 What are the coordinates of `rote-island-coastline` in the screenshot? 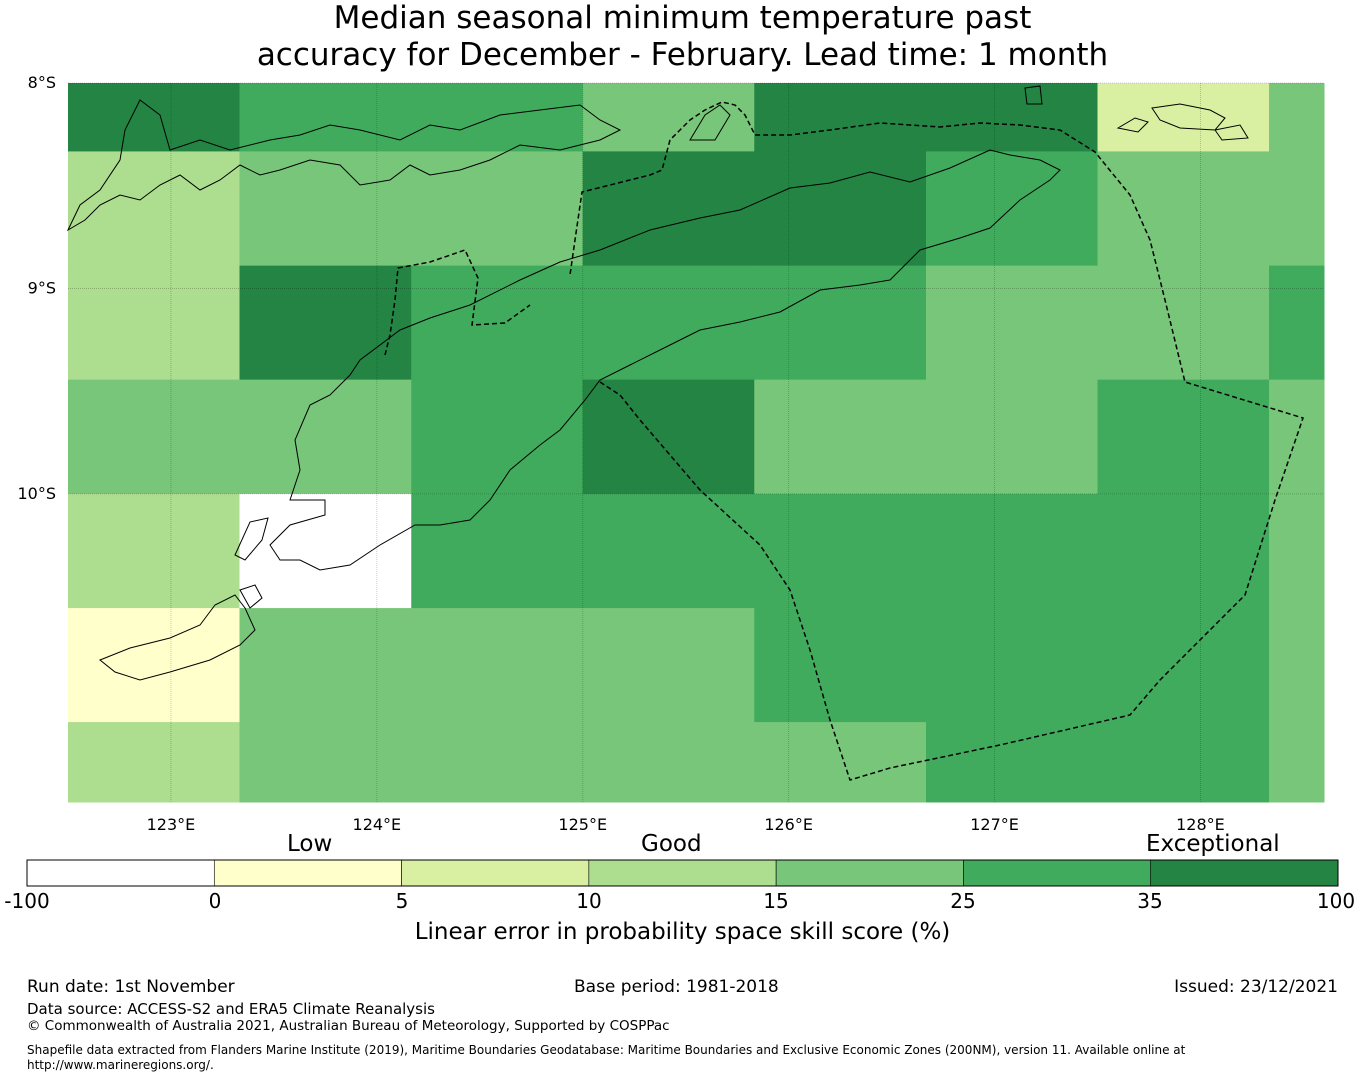 It's located at (251, 539).